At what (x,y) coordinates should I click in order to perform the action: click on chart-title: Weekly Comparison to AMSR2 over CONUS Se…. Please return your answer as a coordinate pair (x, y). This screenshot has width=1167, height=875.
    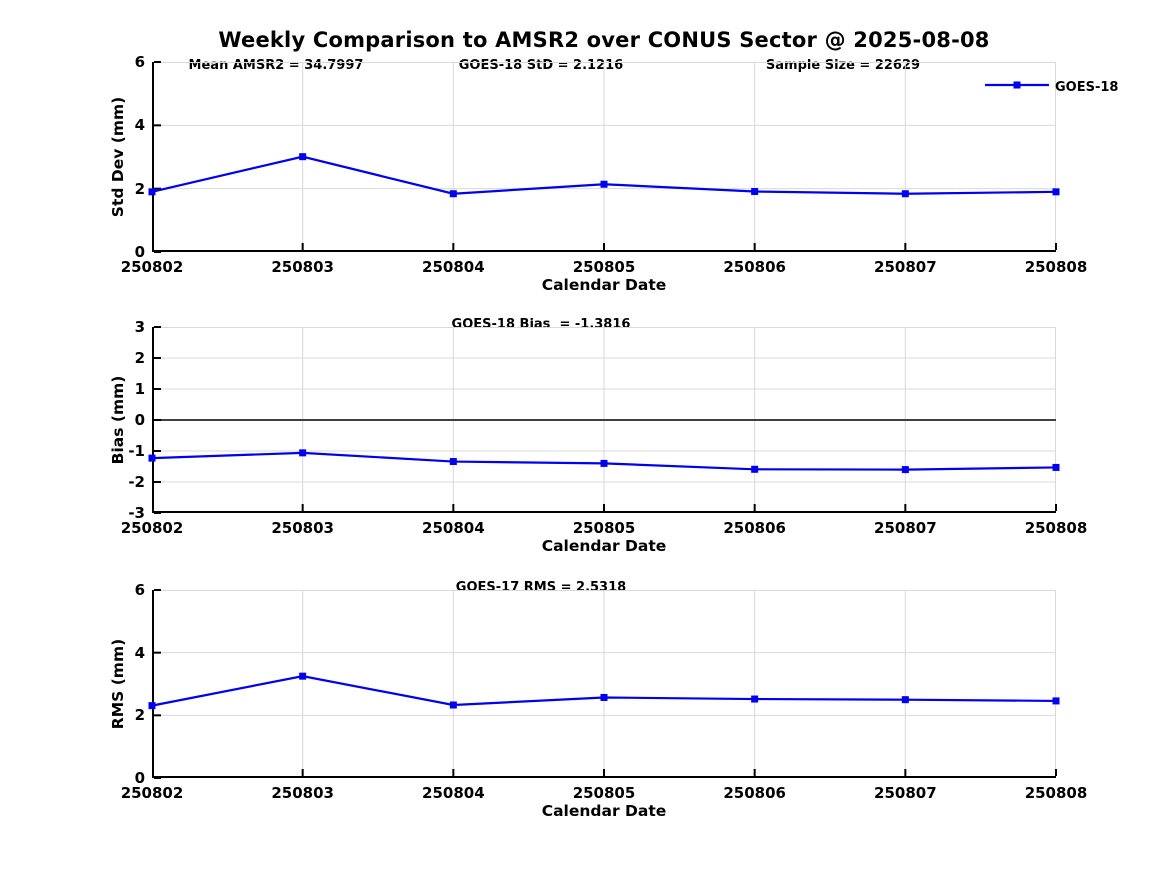
    Looking at the image, I should click on (604, 40).